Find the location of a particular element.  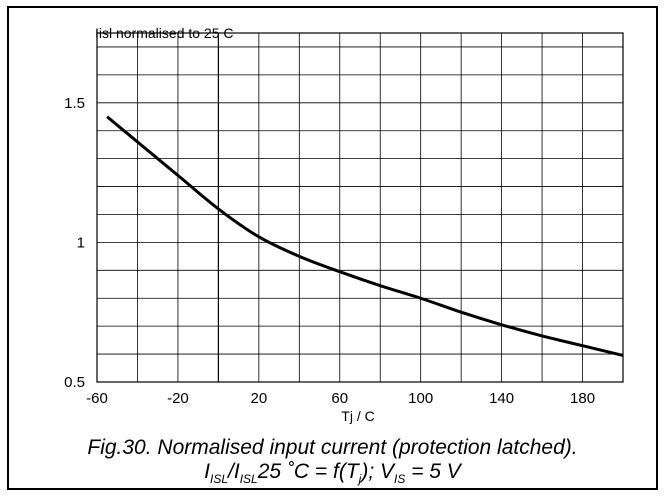

caption-part: I is located at coordinates (207, 471).